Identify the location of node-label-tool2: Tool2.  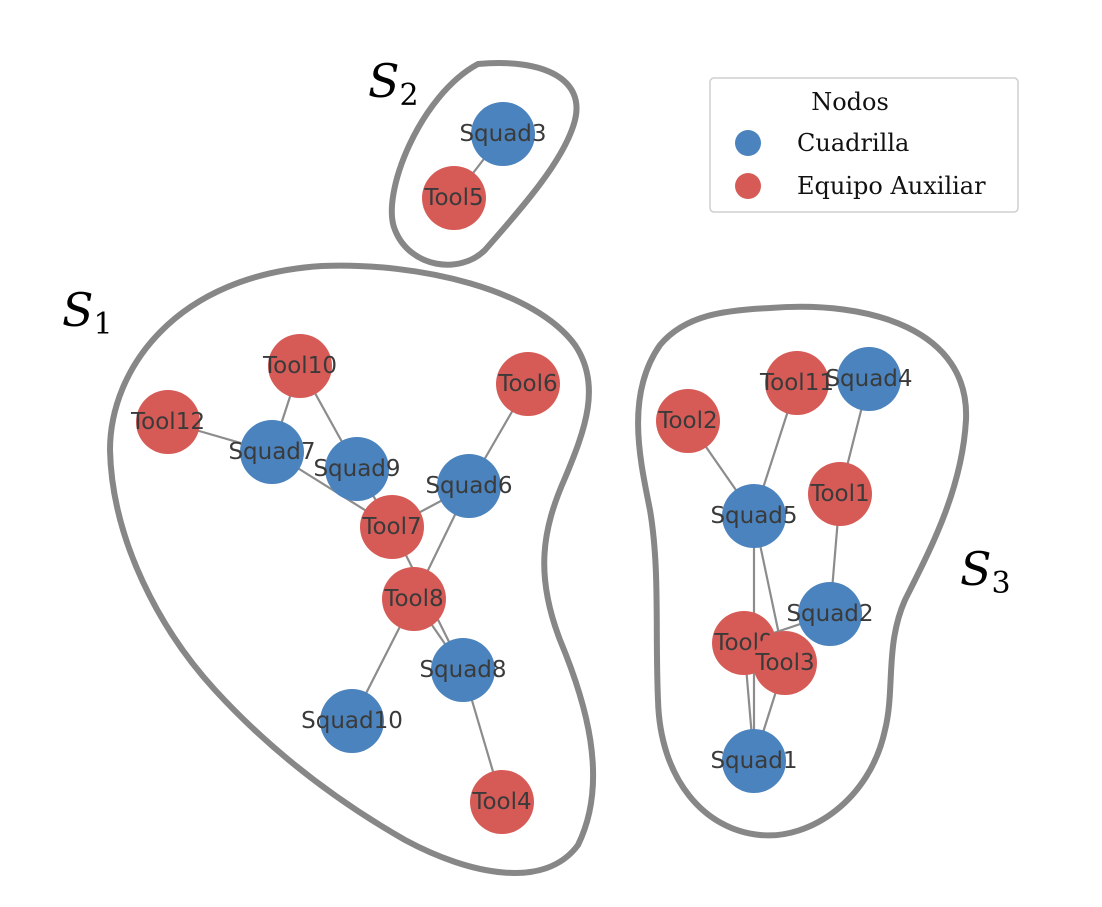
(687, 421).